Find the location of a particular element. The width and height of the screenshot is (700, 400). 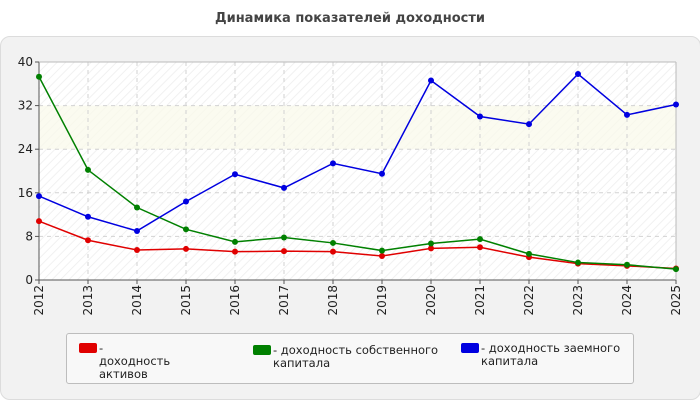

series-line is located at coordinates (357, 245).